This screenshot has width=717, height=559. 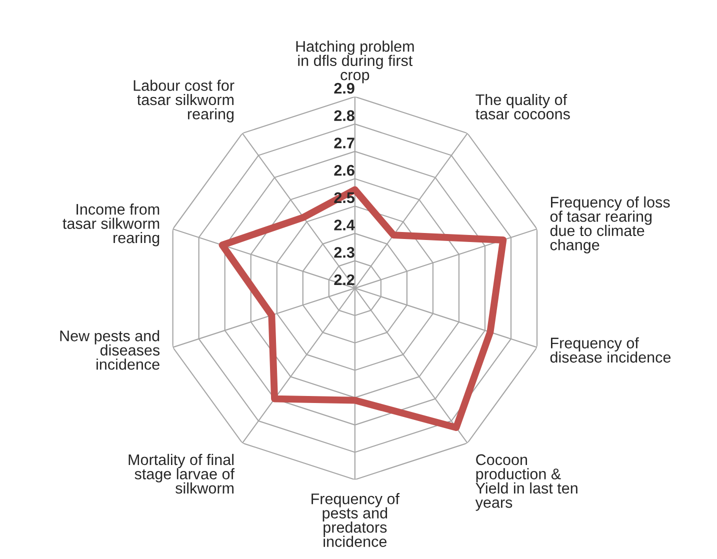 What do you see at coordinates (344, 88) in the screenshot?
I see `y-tick-label: 2.9` at bounding box center [344, 88].